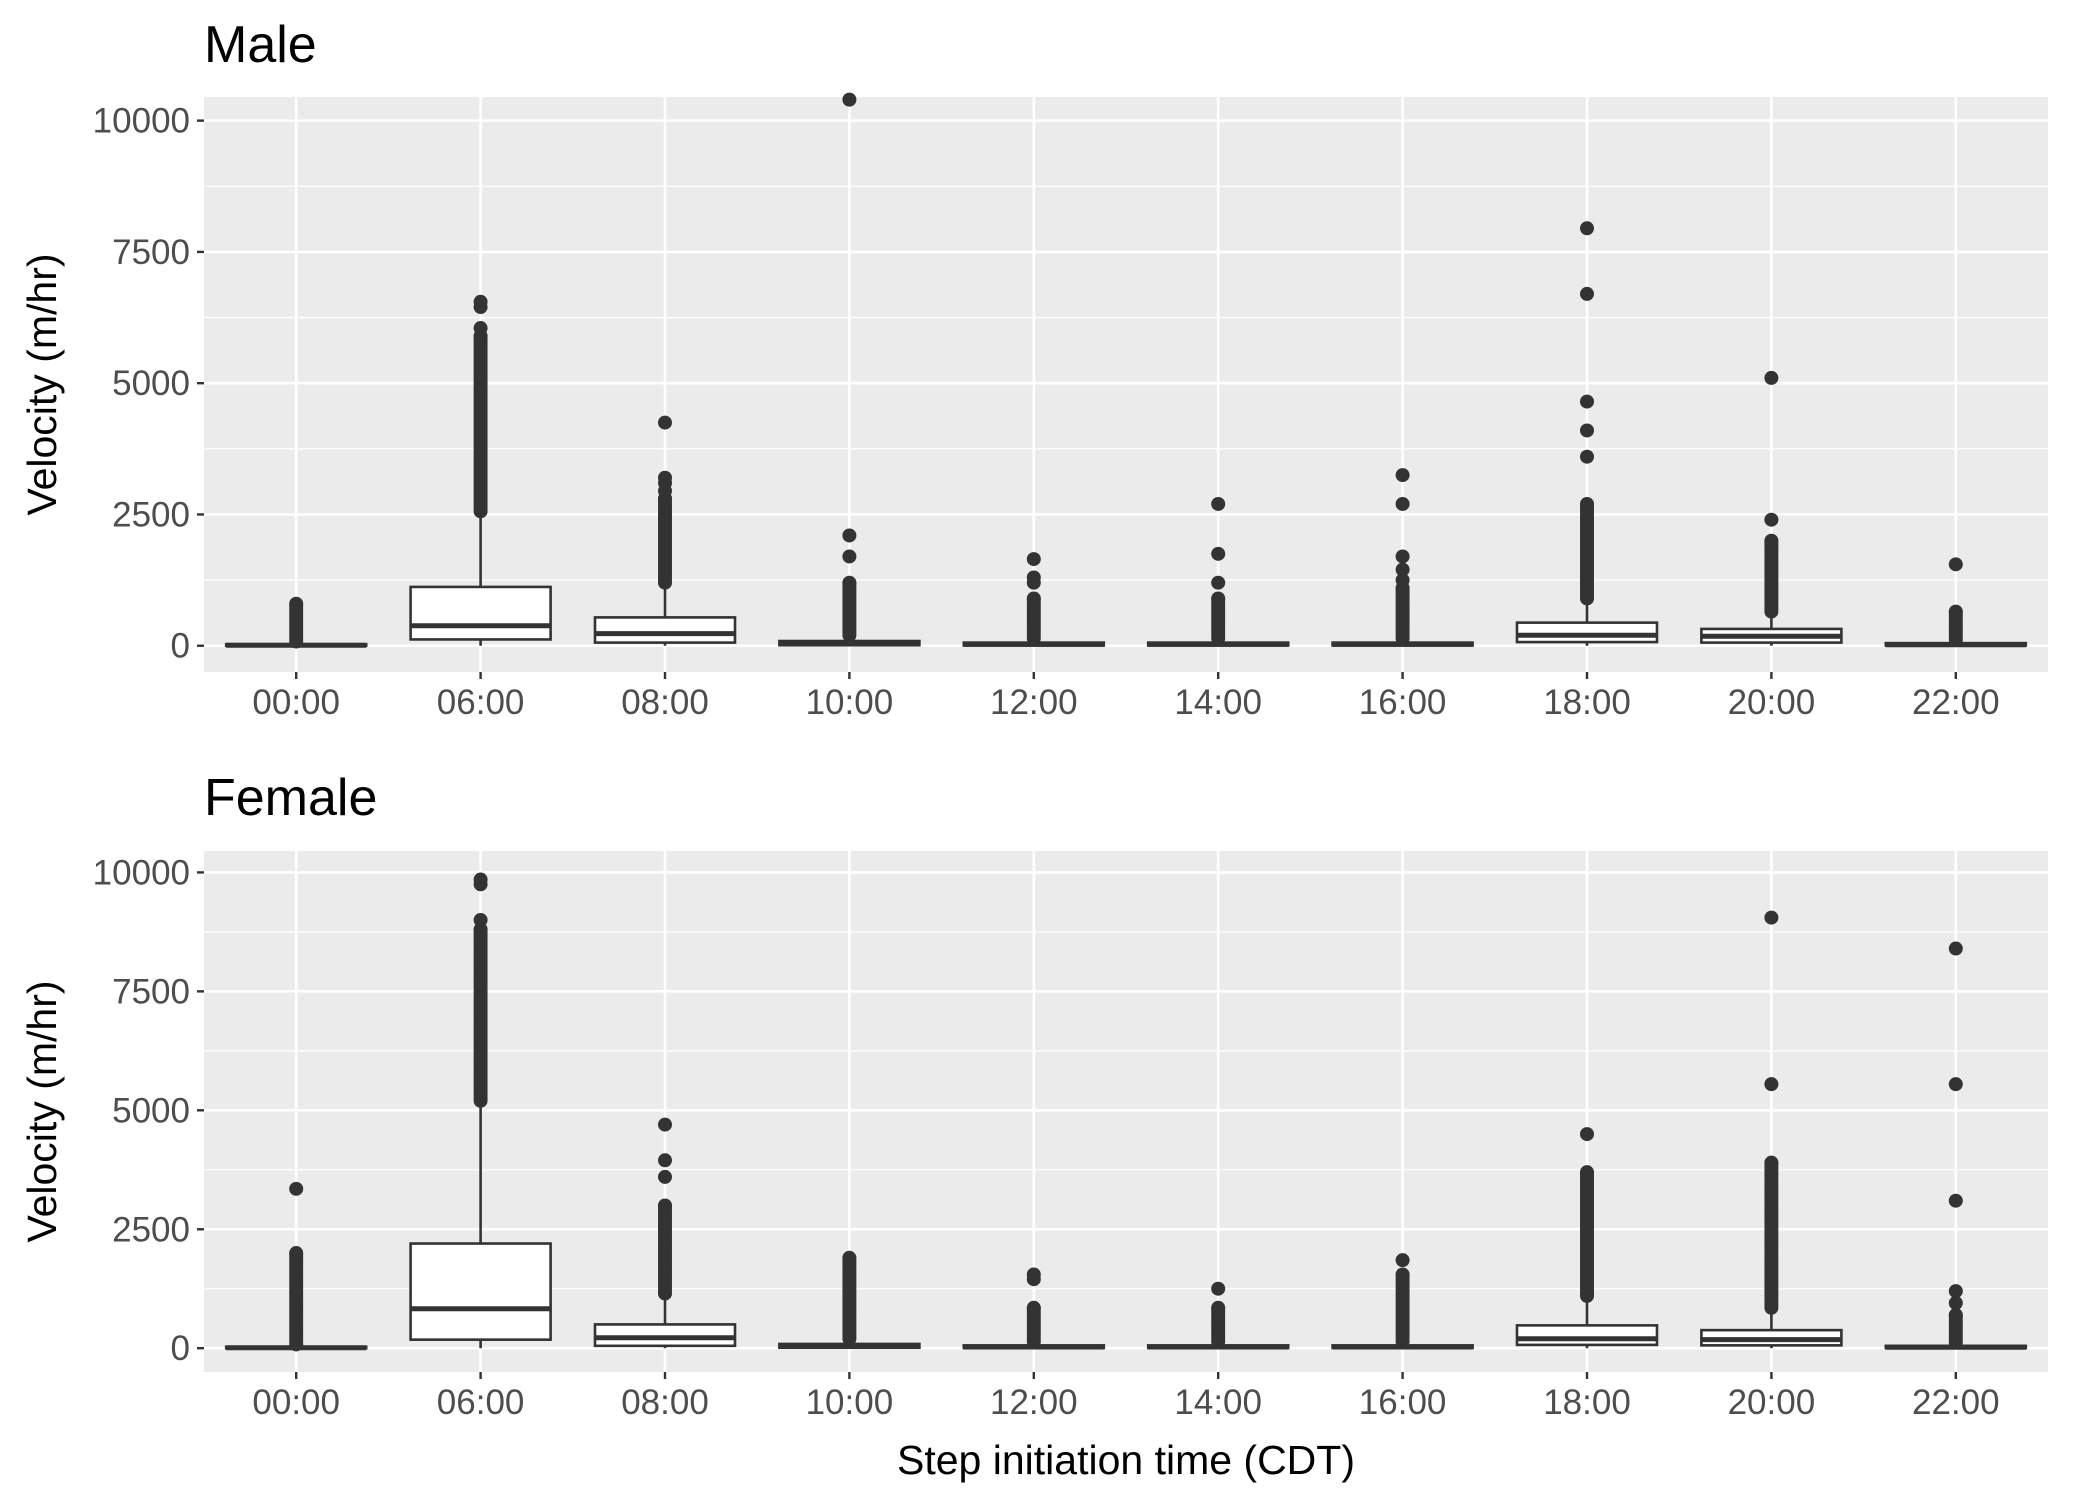  What do you see at coordinates (260, 45) in the screenshot?
I see `panel-title: Male` at bounding box center [260, 45].